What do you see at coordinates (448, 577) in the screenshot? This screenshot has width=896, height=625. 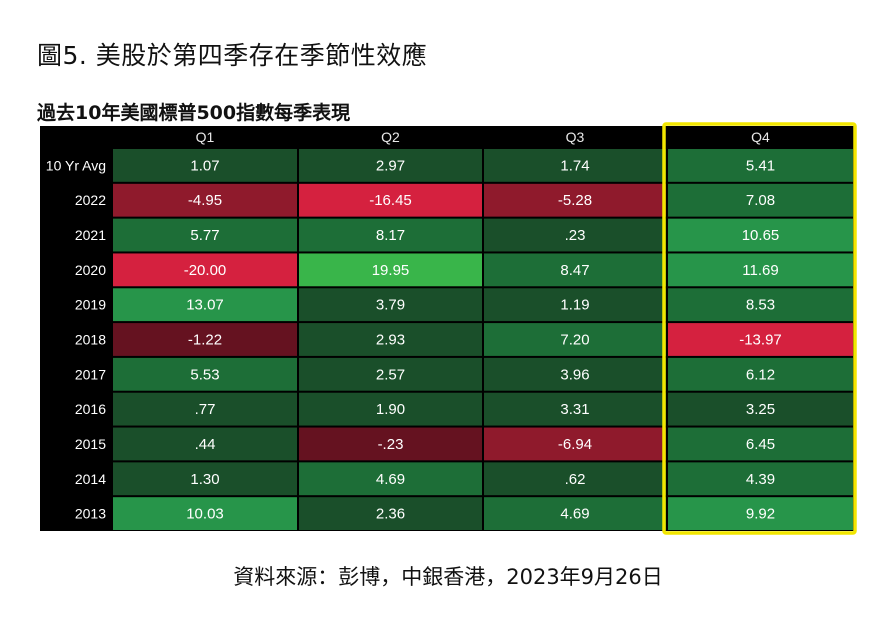 I see `source-note: 資料來源：彭博，中銀香港，2023年9月26日` at bounding box center [448, 577].